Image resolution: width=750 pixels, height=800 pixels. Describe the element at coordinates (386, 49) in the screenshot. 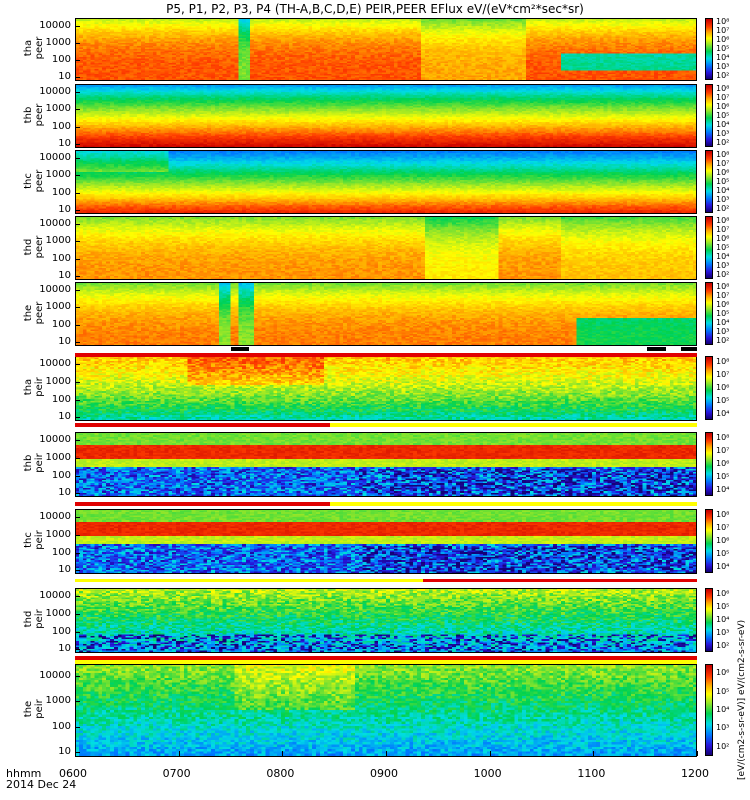

I see `spectrogram-tha-peer` at that location.